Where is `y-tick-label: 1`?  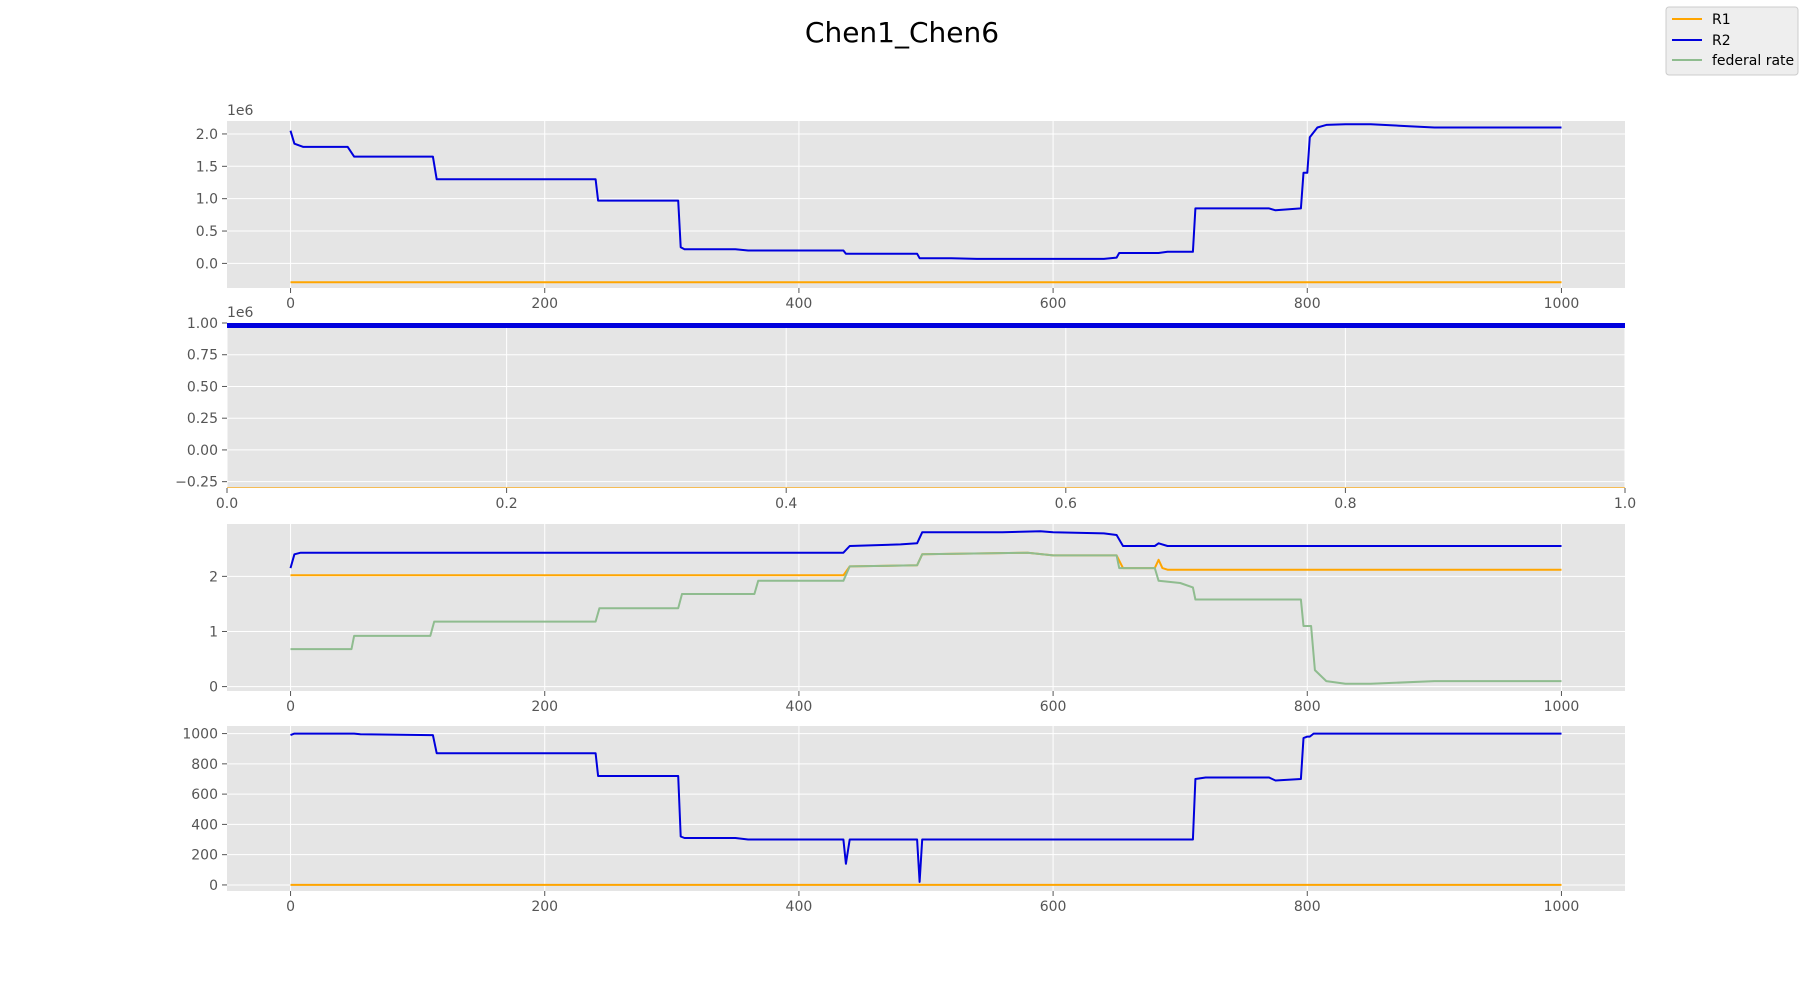 y-tick-label: 1 is located at coordinates (213, 632).